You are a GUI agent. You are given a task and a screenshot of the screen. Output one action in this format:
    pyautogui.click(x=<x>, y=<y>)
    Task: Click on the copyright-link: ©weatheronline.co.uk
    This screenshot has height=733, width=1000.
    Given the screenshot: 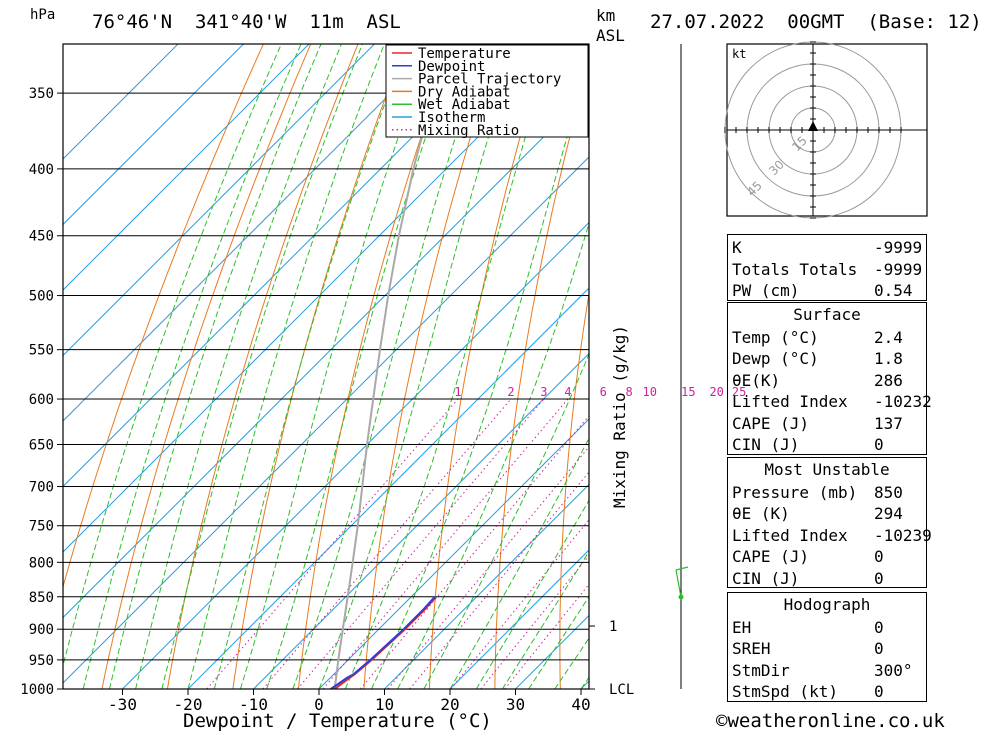 What is the action you would take?
    pyautogui.click(x=830, y=721)
    